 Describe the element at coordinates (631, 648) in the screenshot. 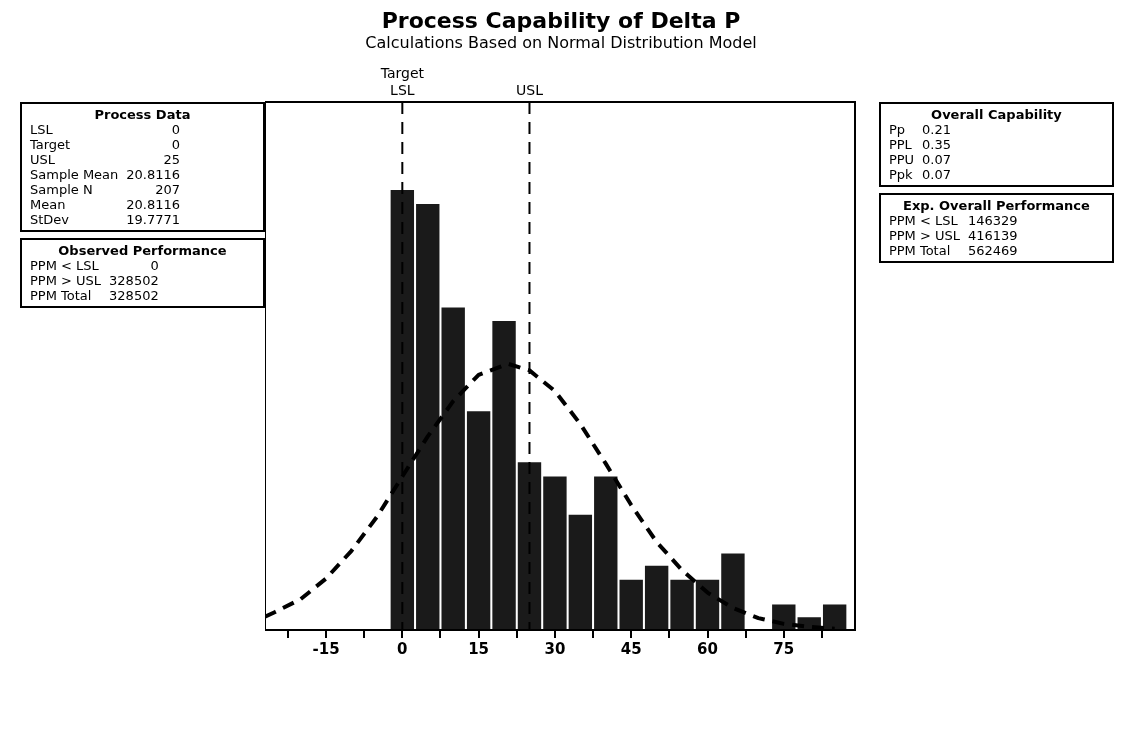

I see `x-tick-label: 45` at that location.